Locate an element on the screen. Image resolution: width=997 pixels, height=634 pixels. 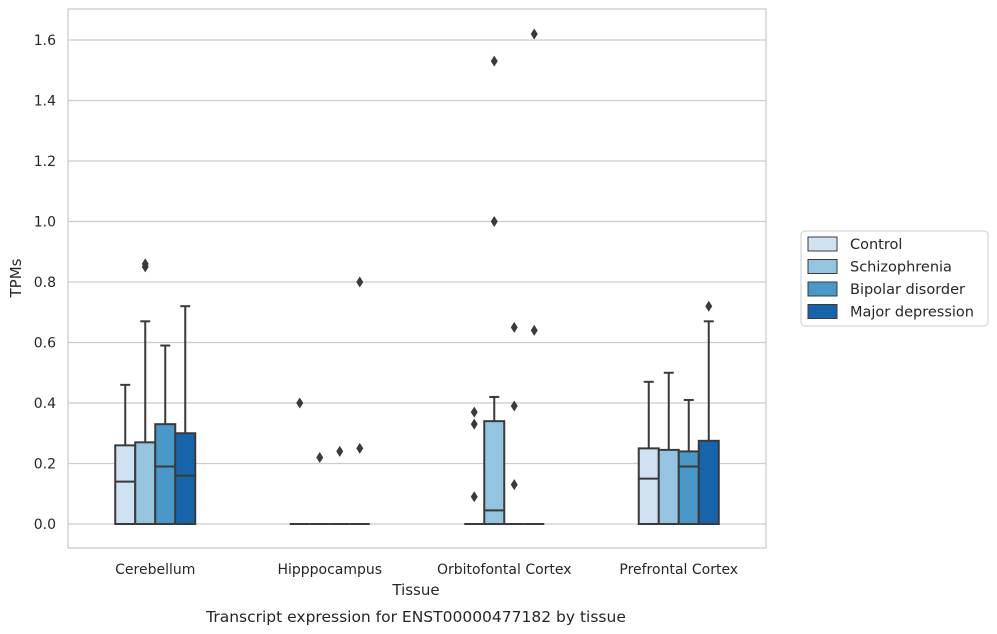
y-tick-label: 1.2 is located at coordinates (45, 162).